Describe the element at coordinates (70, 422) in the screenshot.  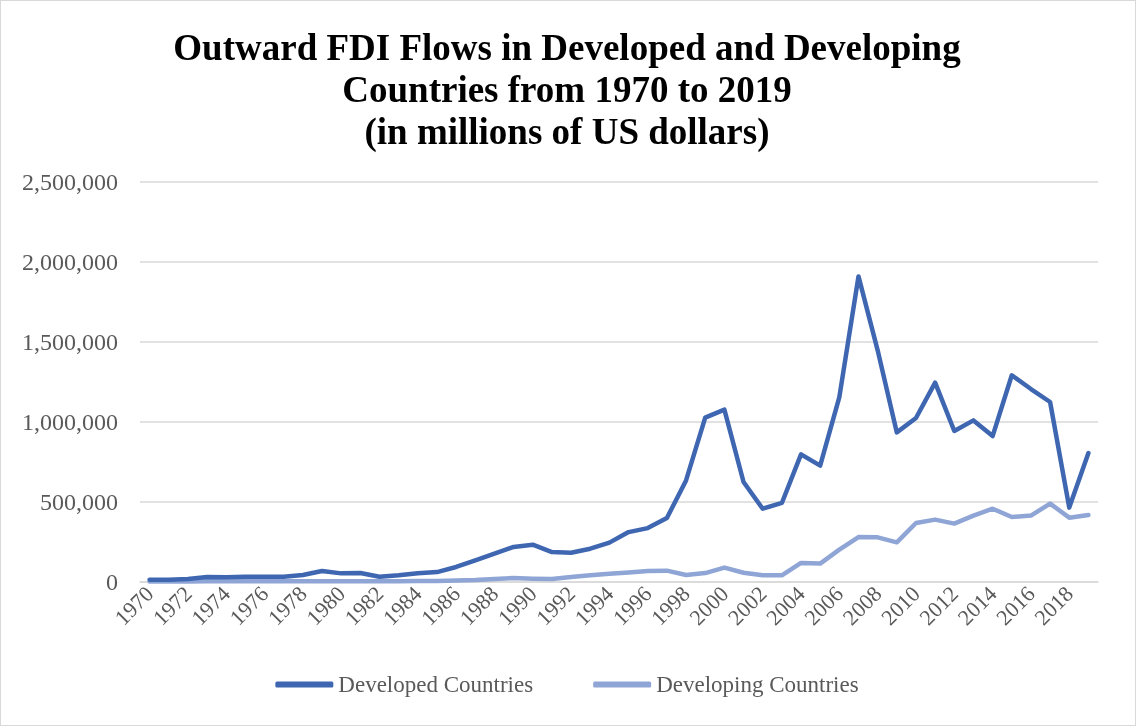
I see `y-tick-label: 1,000,000` at that location.